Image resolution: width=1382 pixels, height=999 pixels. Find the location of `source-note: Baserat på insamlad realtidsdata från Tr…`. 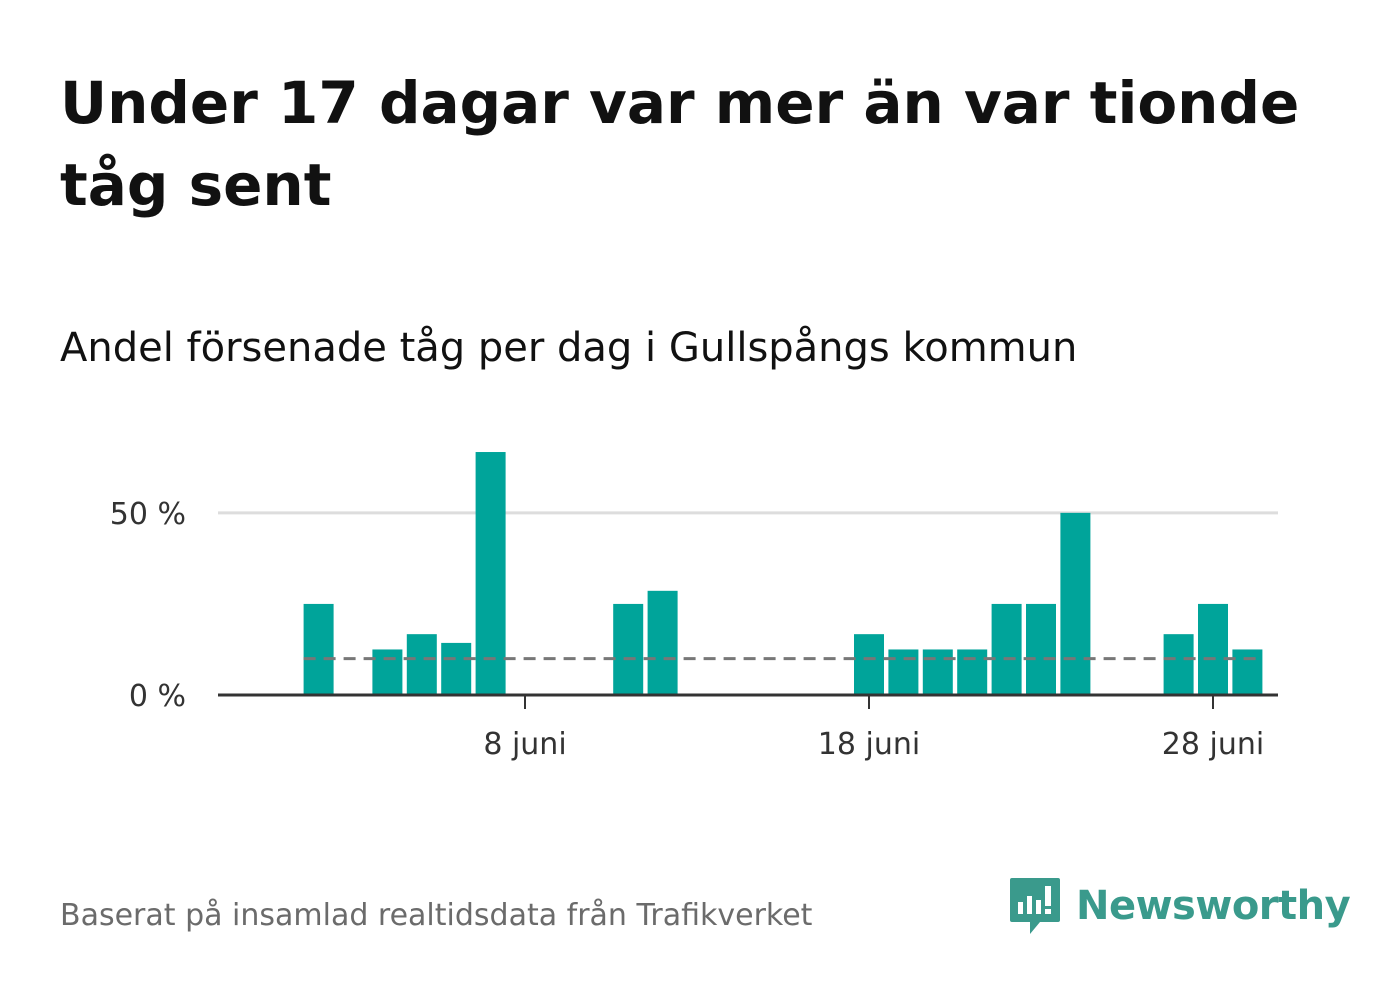

source-note: Baserat på insamlad realtidsdata från Tr… is located at coordinates (436, 915).